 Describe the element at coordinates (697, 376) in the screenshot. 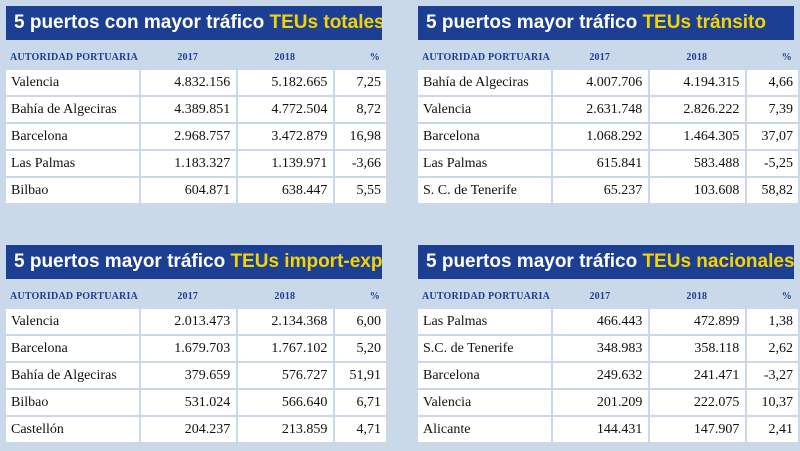

I see `value-2018-cell: 241.471` at that location.